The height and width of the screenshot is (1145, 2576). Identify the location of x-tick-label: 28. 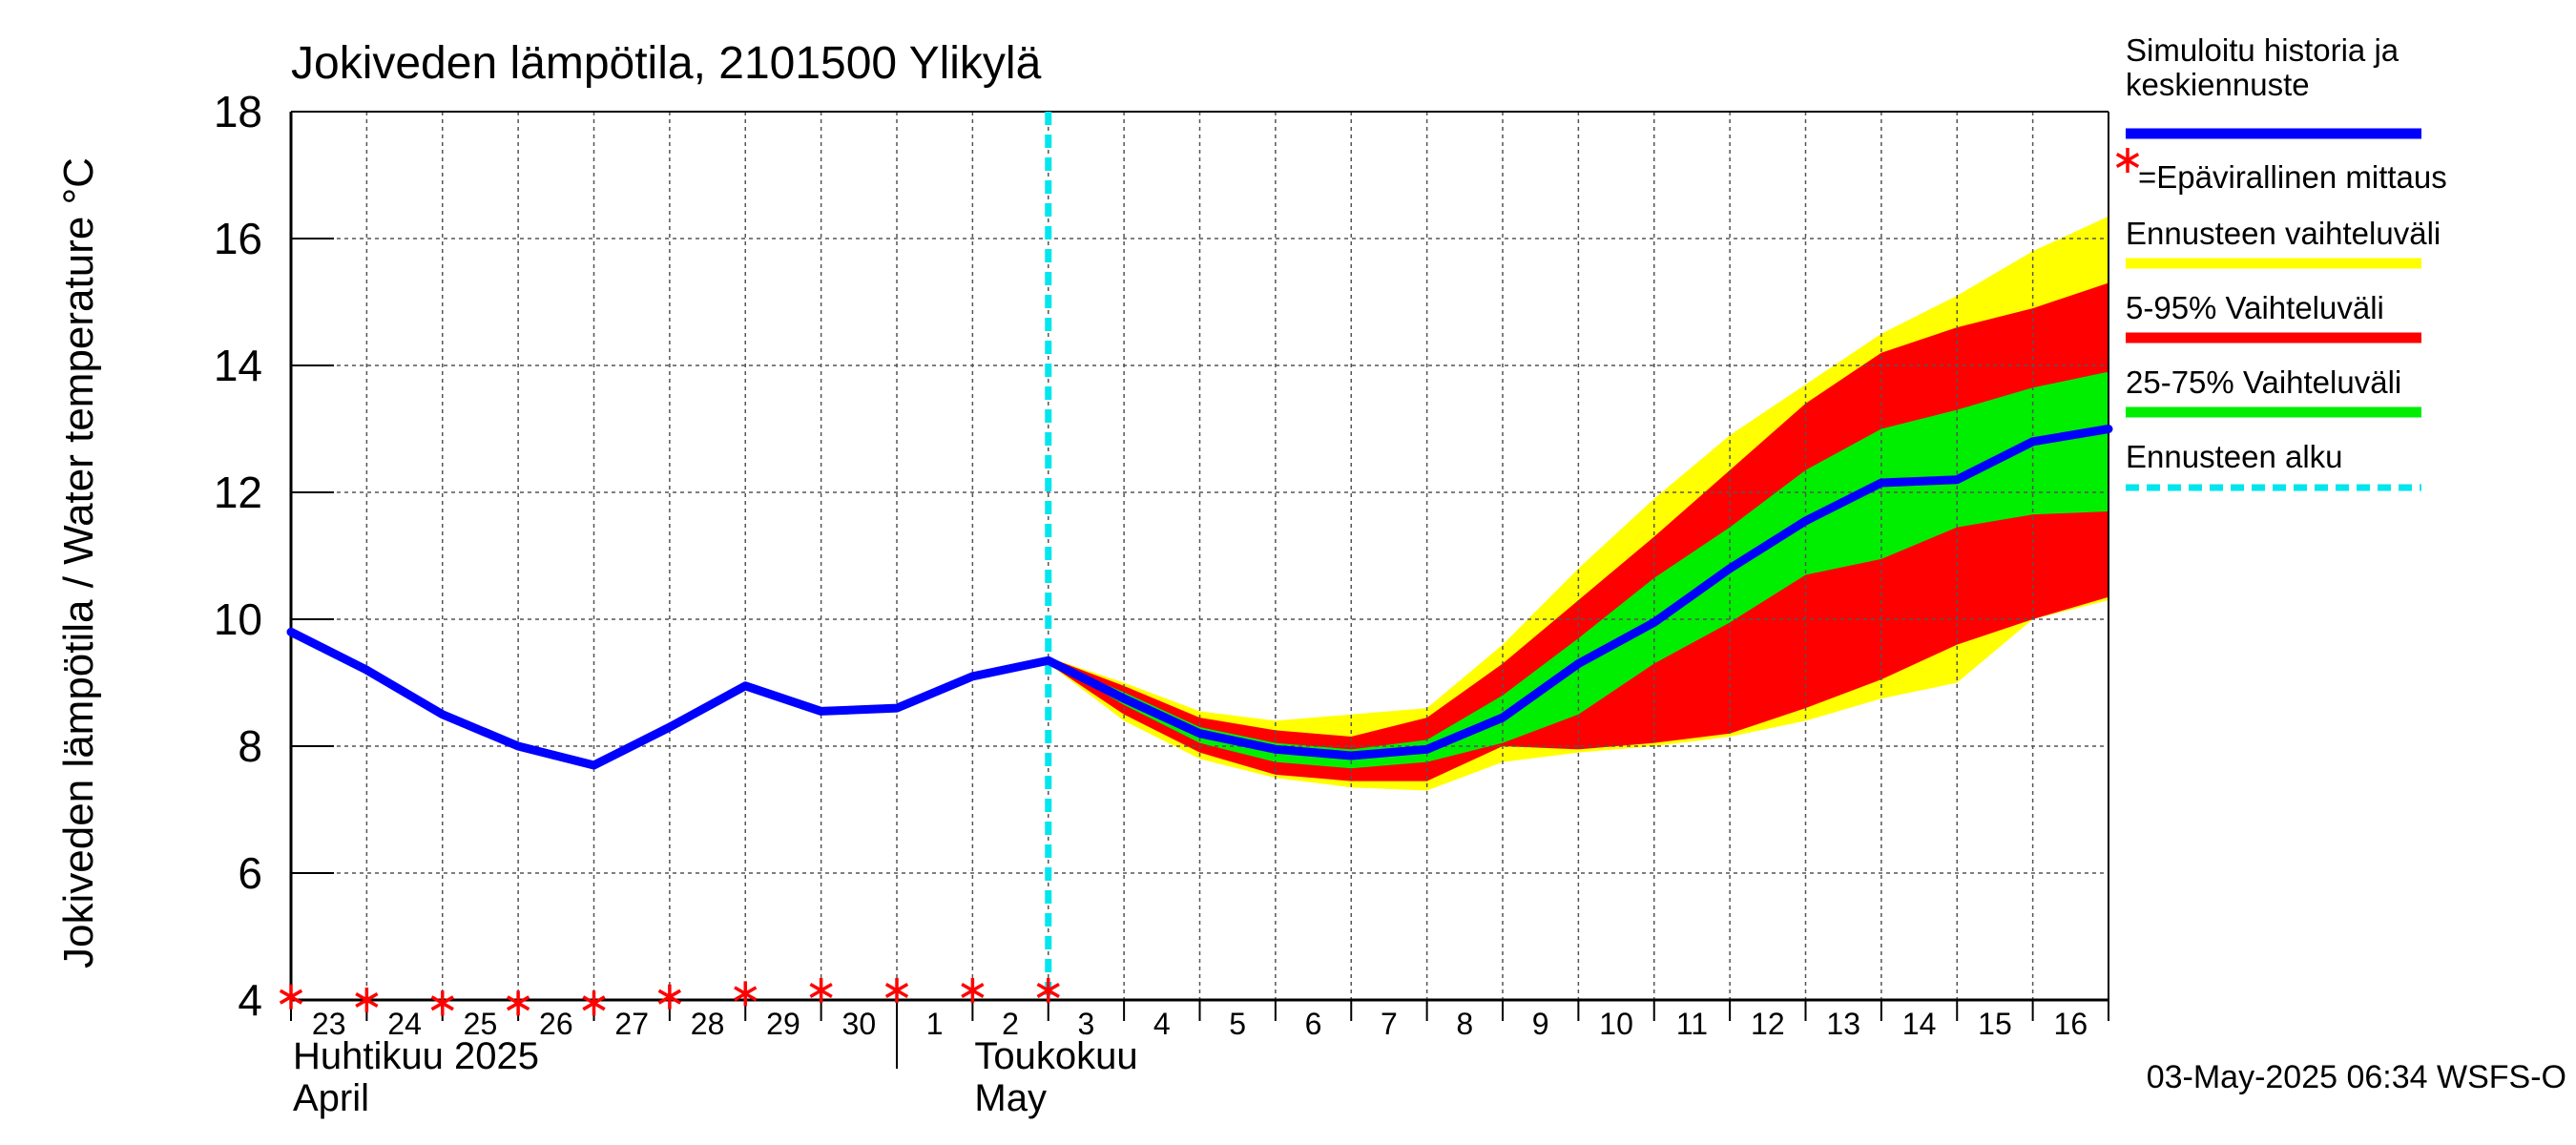
(708, 1024).